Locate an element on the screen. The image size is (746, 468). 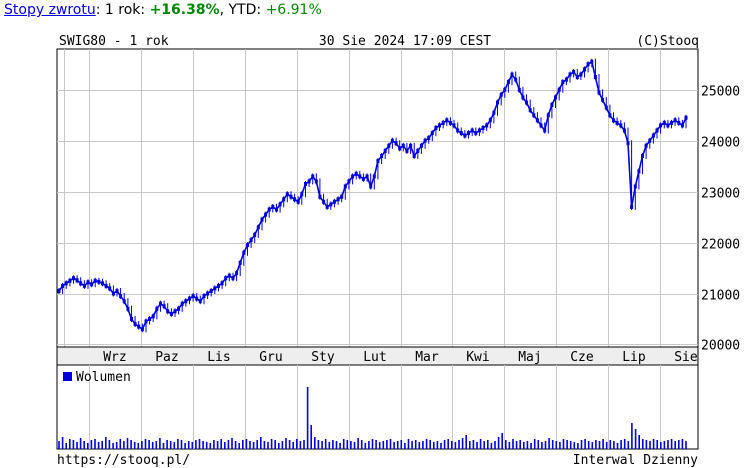
x-tick-label: Sty is located at coordinates (323, 357).